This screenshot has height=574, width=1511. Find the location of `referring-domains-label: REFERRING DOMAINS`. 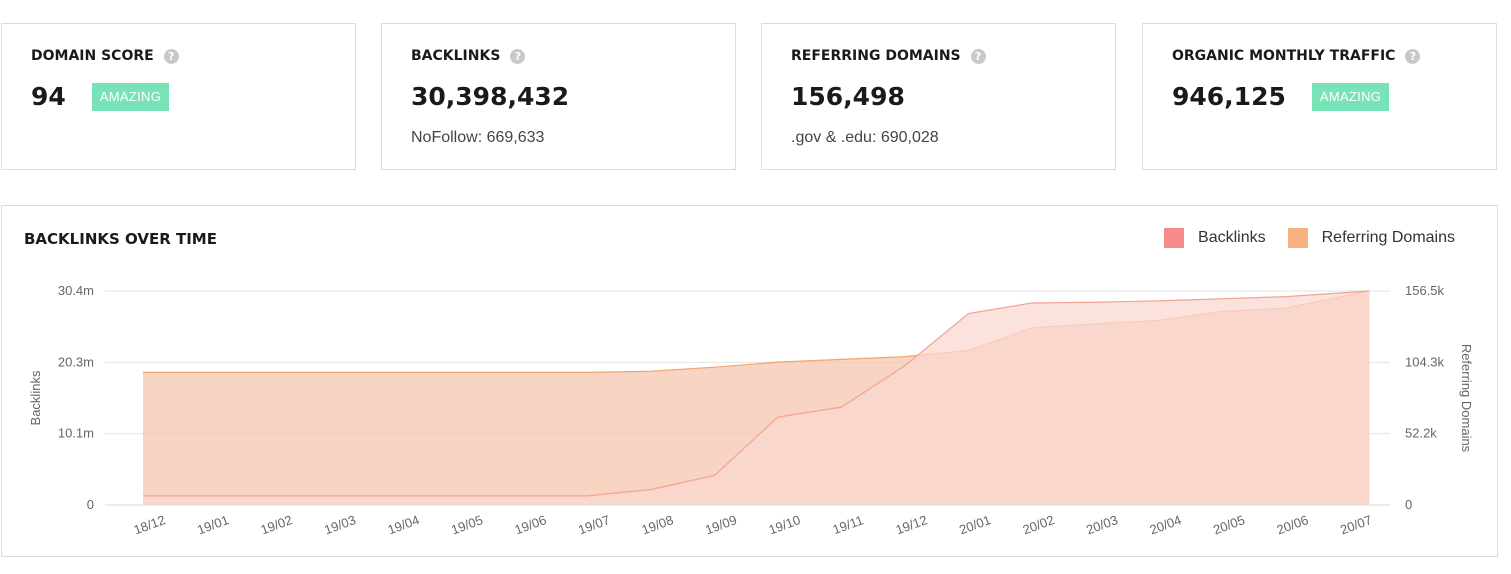

referring-domains-label: REFERRING DOMAINS is located at coordinates (876, 56).